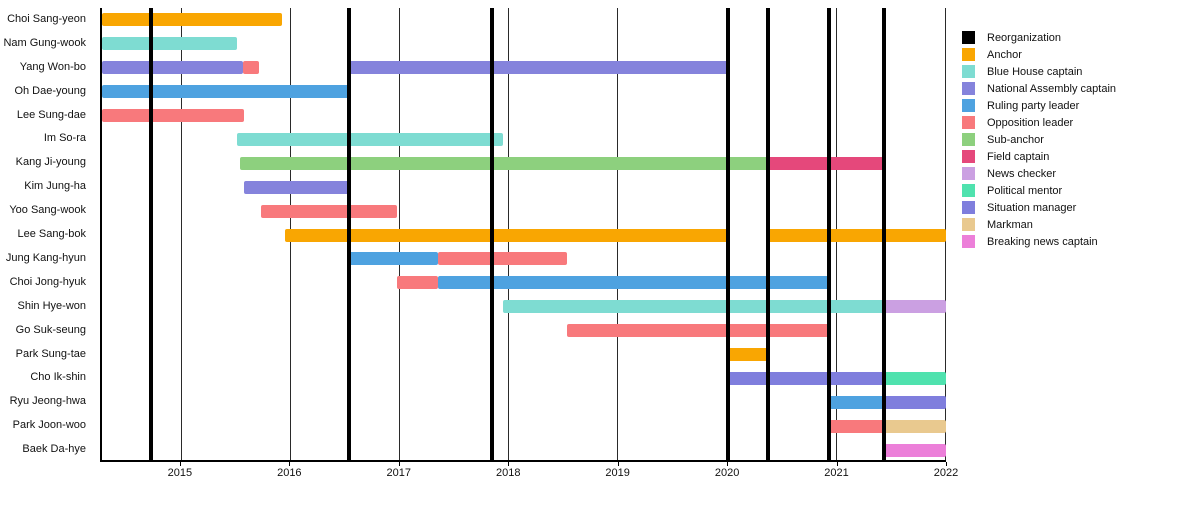 The image size is (1200, 525). I want to click on legend-item-field: Field captain, so click(1039, 156).